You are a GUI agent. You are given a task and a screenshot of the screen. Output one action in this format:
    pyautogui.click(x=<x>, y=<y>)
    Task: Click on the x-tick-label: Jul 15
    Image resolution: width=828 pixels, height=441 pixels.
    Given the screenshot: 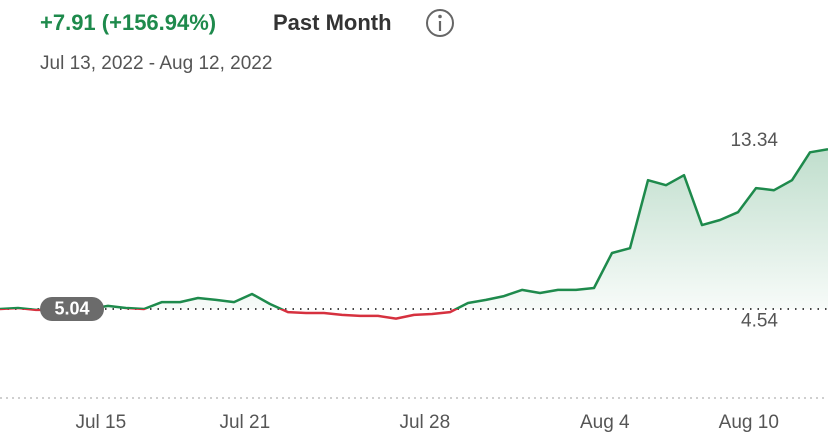 What is the action you would take?
    pyautogui.click(x=100, y=422)
    